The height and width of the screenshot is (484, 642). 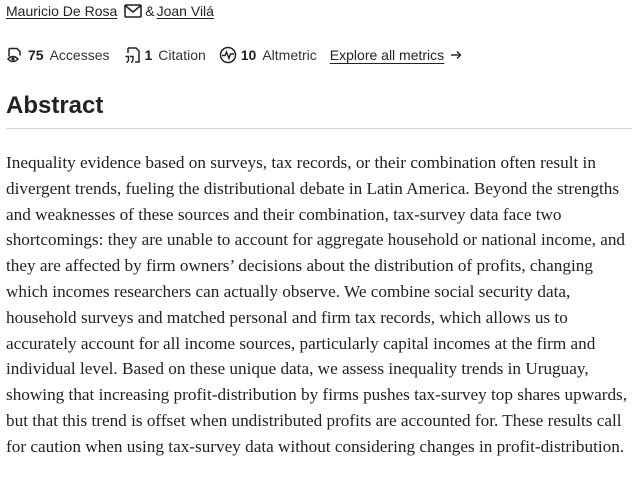 I want to click on metric-altmetric: 10 Altmetric, so click(x=268, y=55).